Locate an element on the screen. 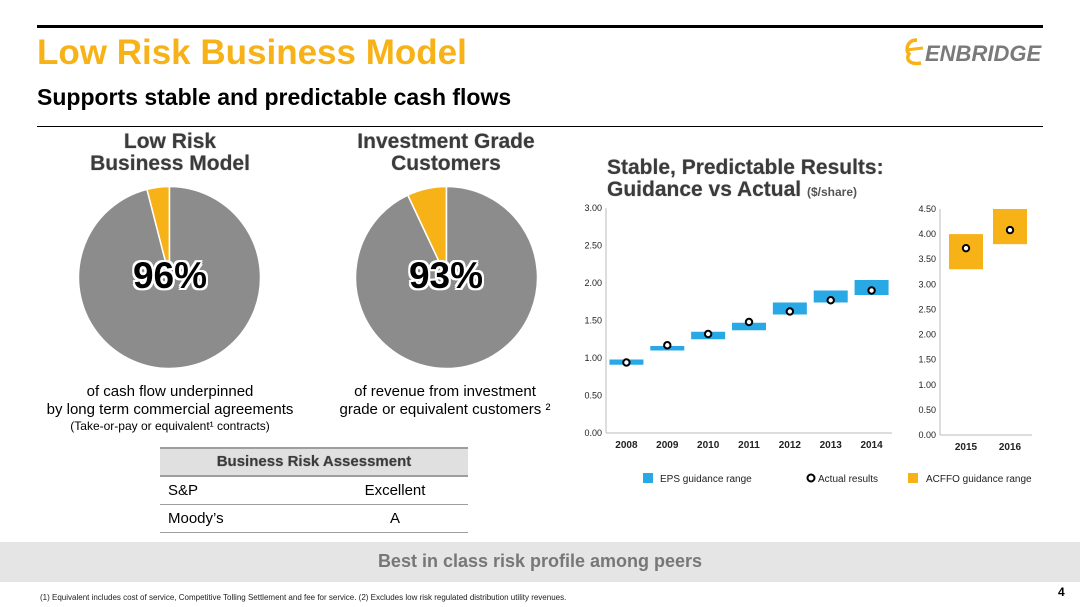 This screenshot has height=607, width=1080. left-pie-heading-line1: Low Risk is located at coordinates (170, 141).